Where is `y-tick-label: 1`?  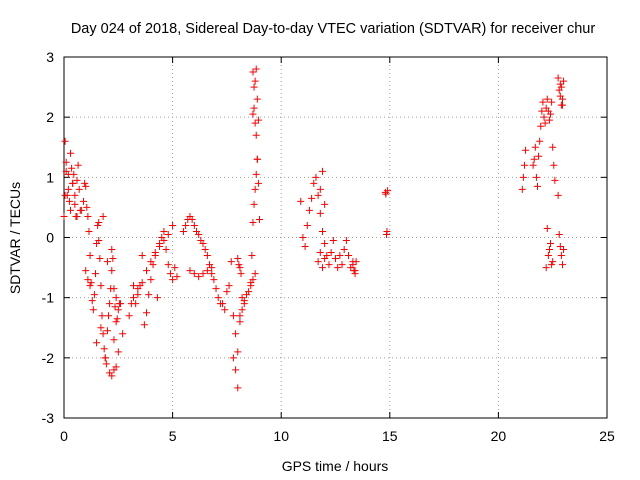 y-tick-label: 1 is located at coordinates (50, 177).